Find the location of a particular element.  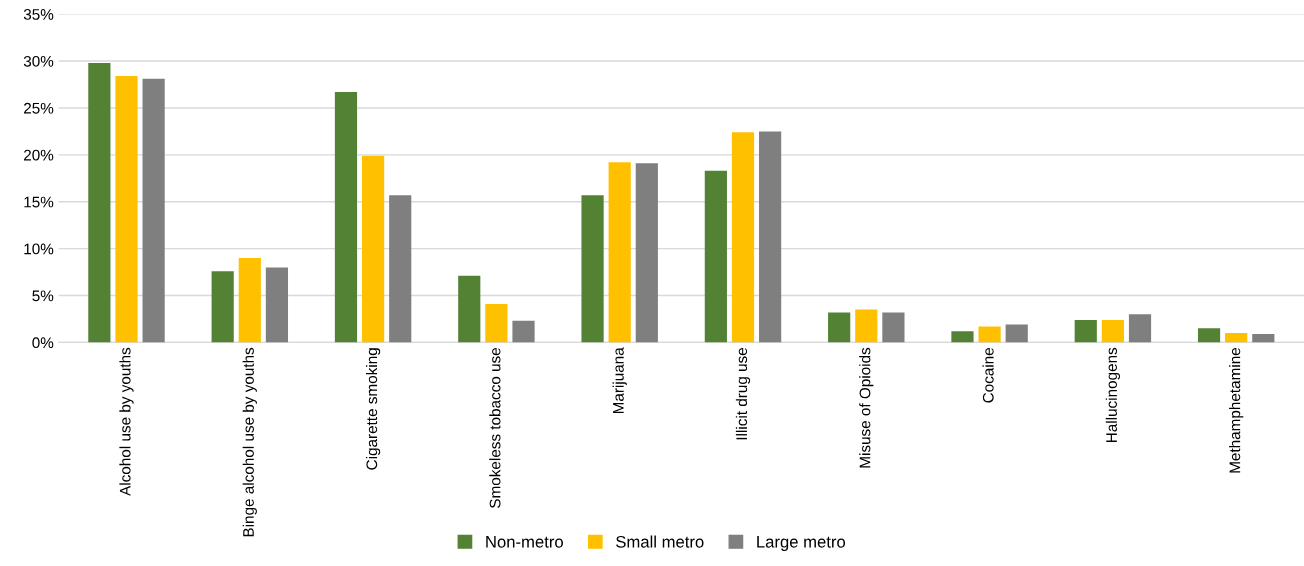

y-tick-label: 25% is located at coordinates (39, 108).